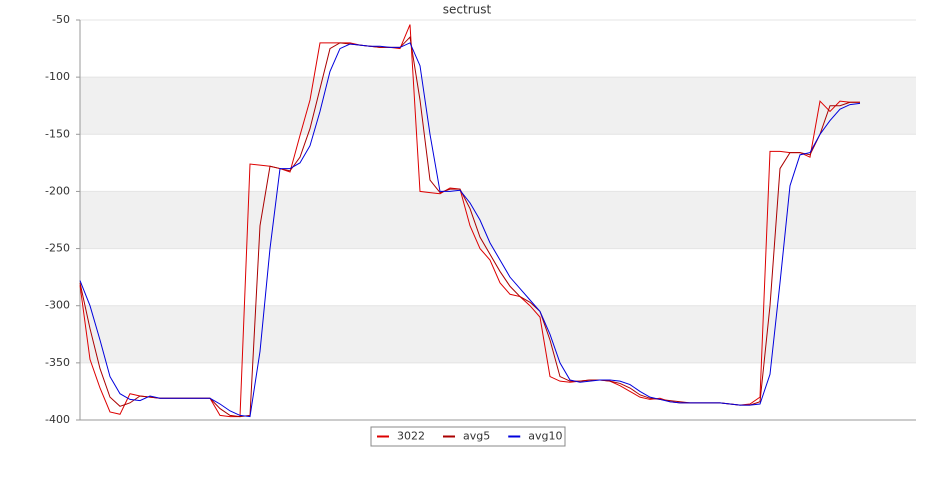 The width and height of the screenshot is (935, 500). What do you see at coordinates (57, 190) in the screenshot?
I see `y-tick-label: -200` at bounding box center [57, 190].